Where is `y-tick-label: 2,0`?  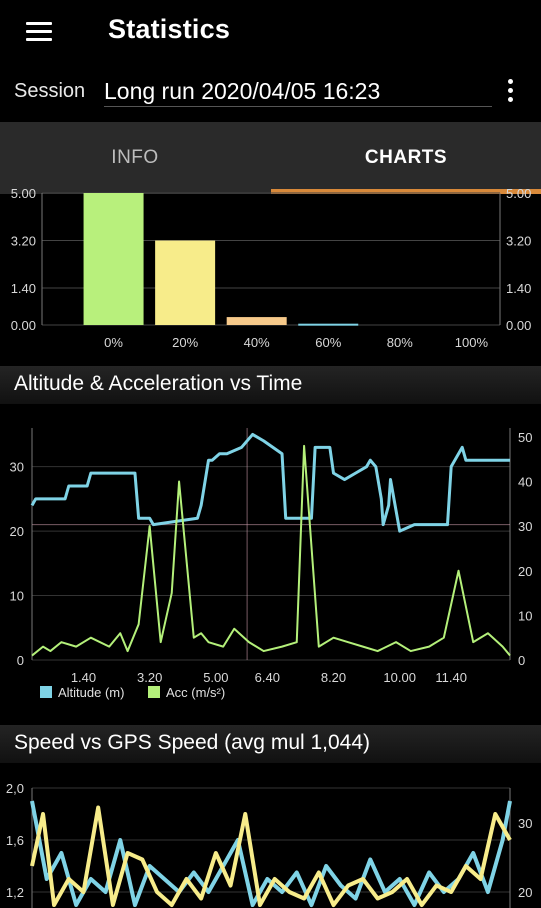 y-tick-label: 2,0 is located at coordinates (15, 788).